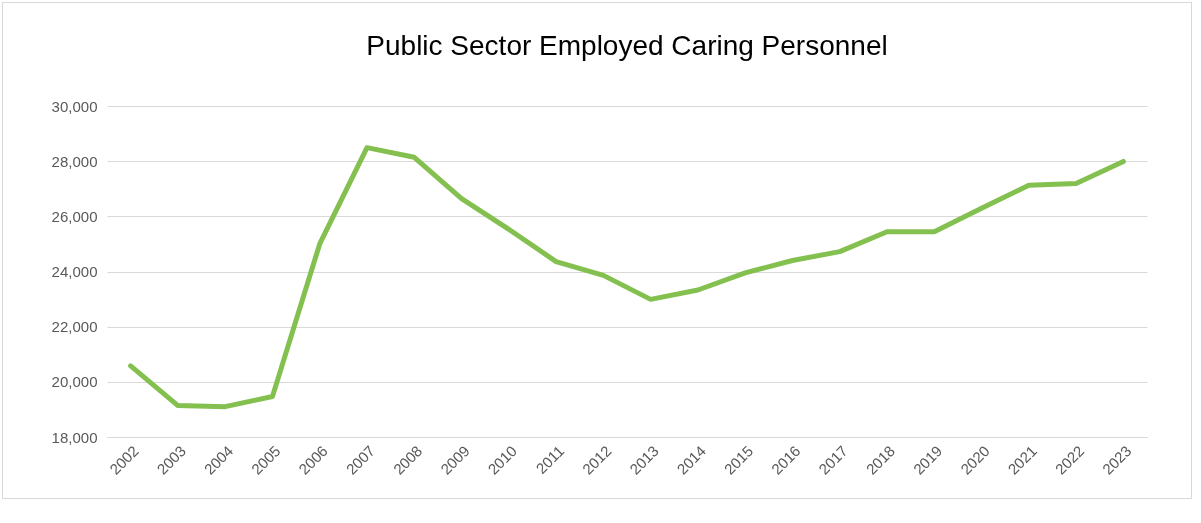 The width and height of the screenshot is (1201, 523). I want to click on y-tick-label: 20,000, so click(74, 382).